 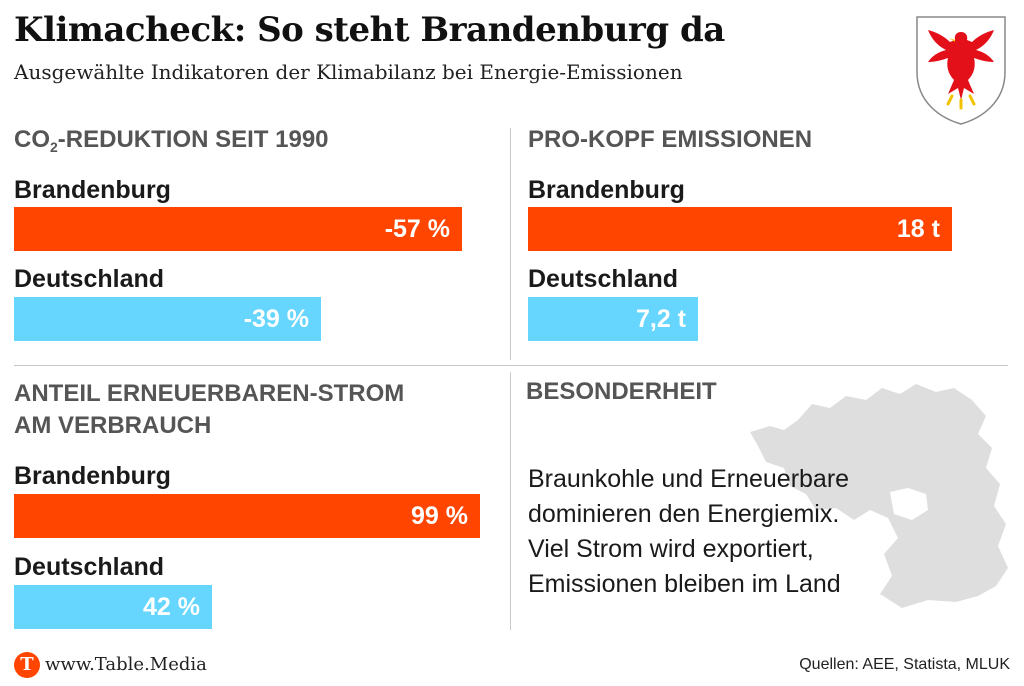 I want to click on co2-deutschland-bar: -39 %, so click(x=167, y=319).